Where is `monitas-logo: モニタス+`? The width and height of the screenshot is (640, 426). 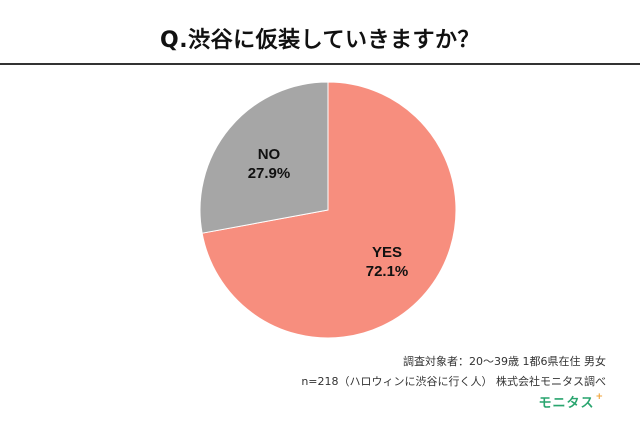 monitas-logo: モニタス+ is located at coordinates (571, 401).